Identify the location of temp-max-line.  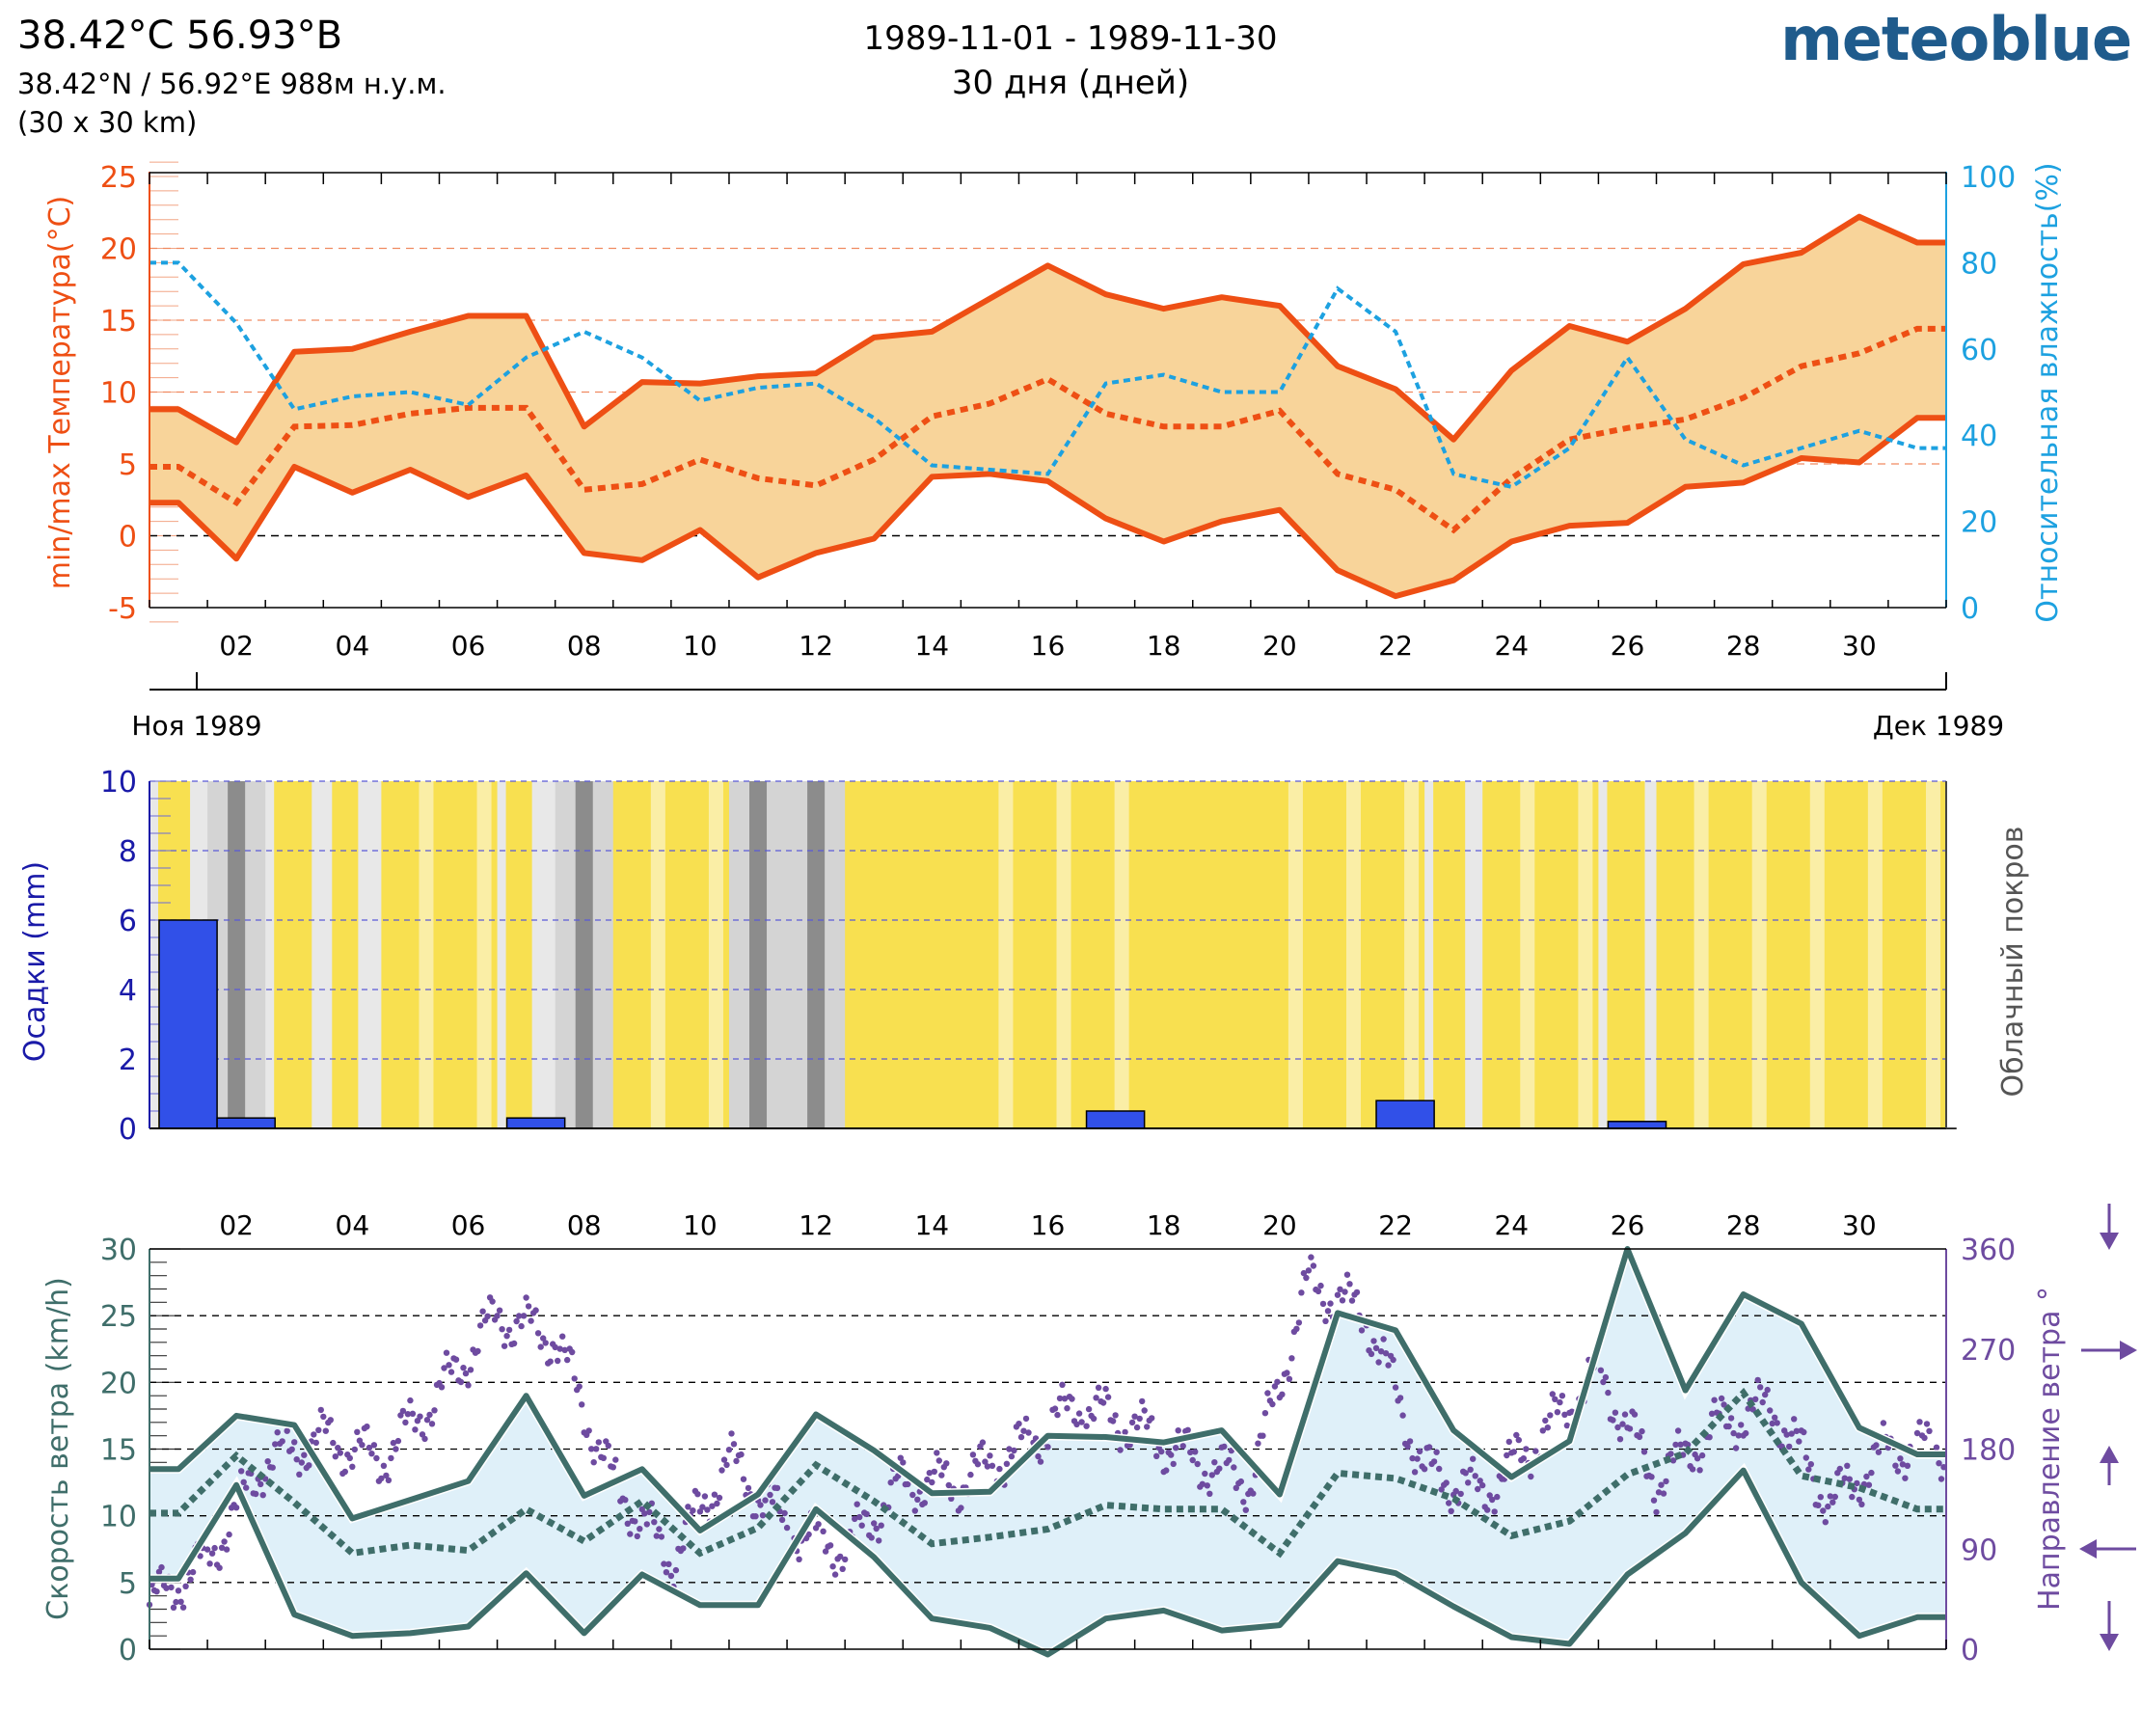
(1048, 329).